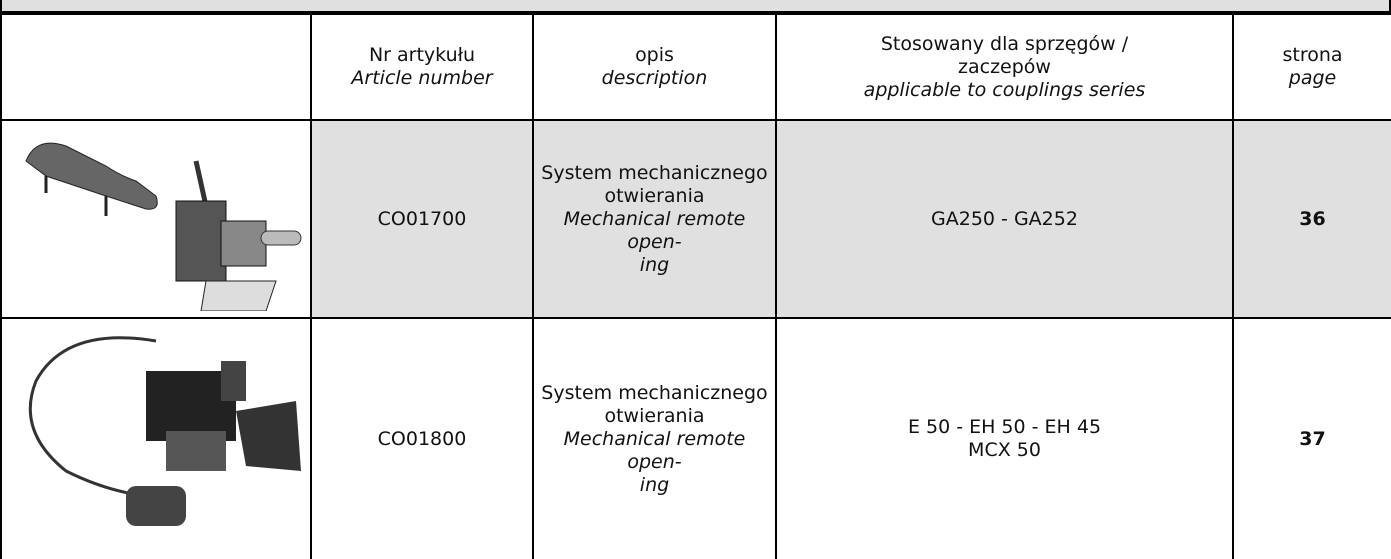  What do you see at coordinates (156, 67) in the screenshot?
I see `image-header` at bounding box center [156, 67].